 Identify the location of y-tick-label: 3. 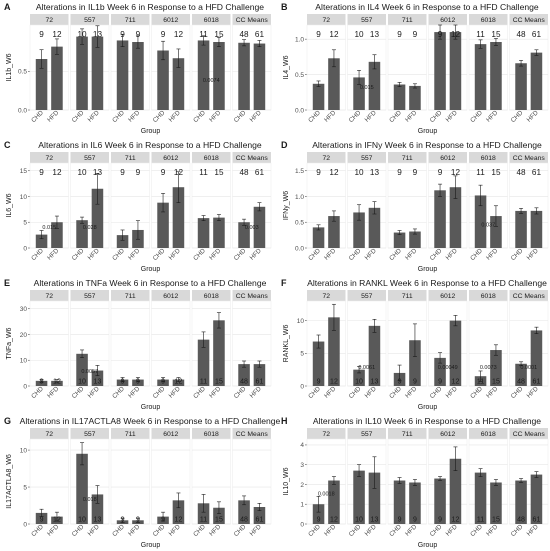
(302, 465).